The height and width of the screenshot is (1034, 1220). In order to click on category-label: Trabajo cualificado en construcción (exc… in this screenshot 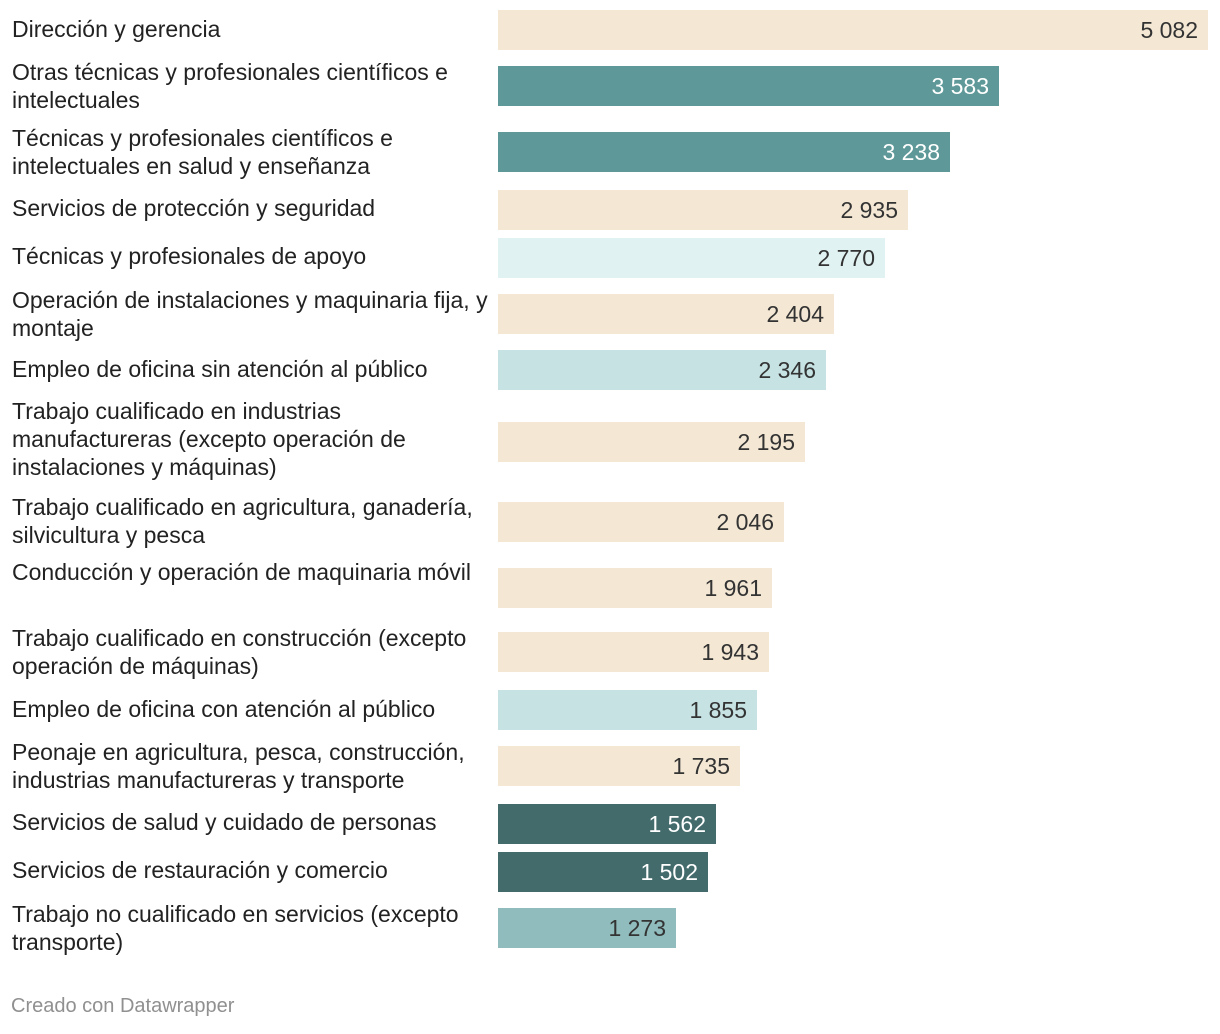, I will do `click(239, 652)`.